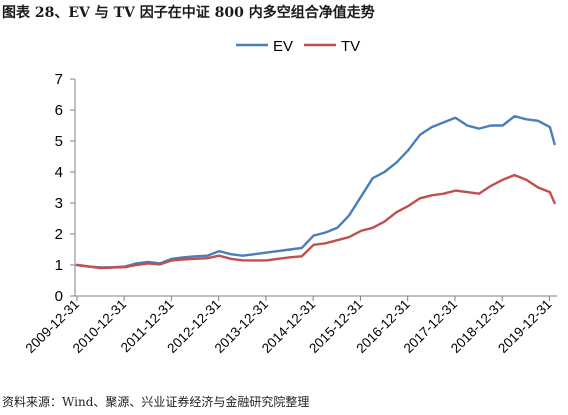 The image size is (568, 415). What do you see at coordinates (59, 296) in the screenshot?
I see `y-tick-label: 0` at bounding box center [59, 296].